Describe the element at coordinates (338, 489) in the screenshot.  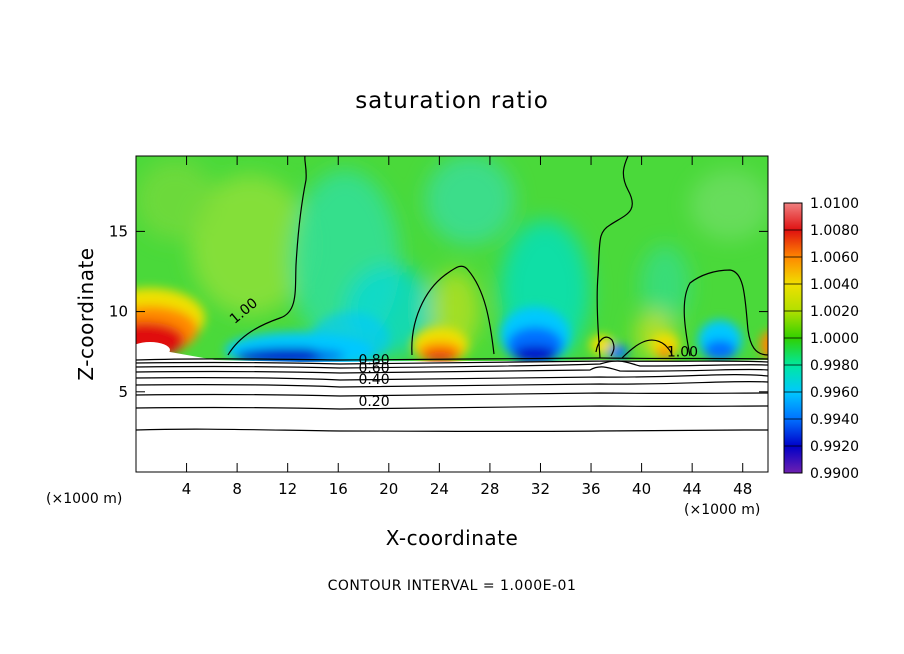
I see `x-tick-label: 16` at that location.